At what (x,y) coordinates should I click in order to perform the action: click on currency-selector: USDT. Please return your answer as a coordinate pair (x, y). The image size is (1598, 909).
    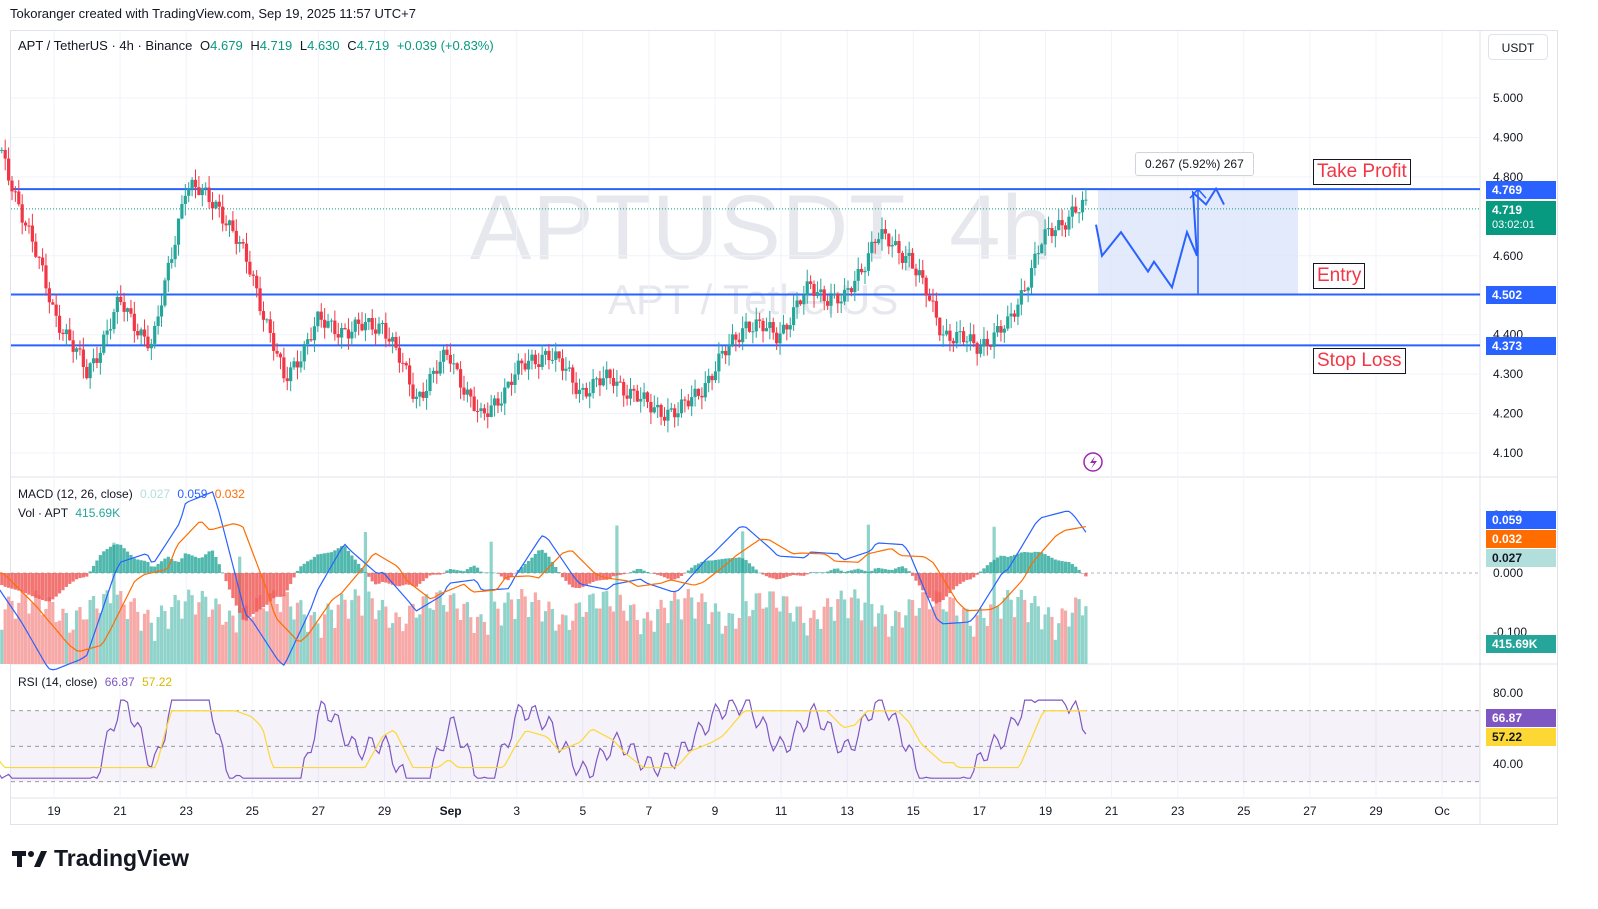
    Looking at the image, I should click on (1518, 47).